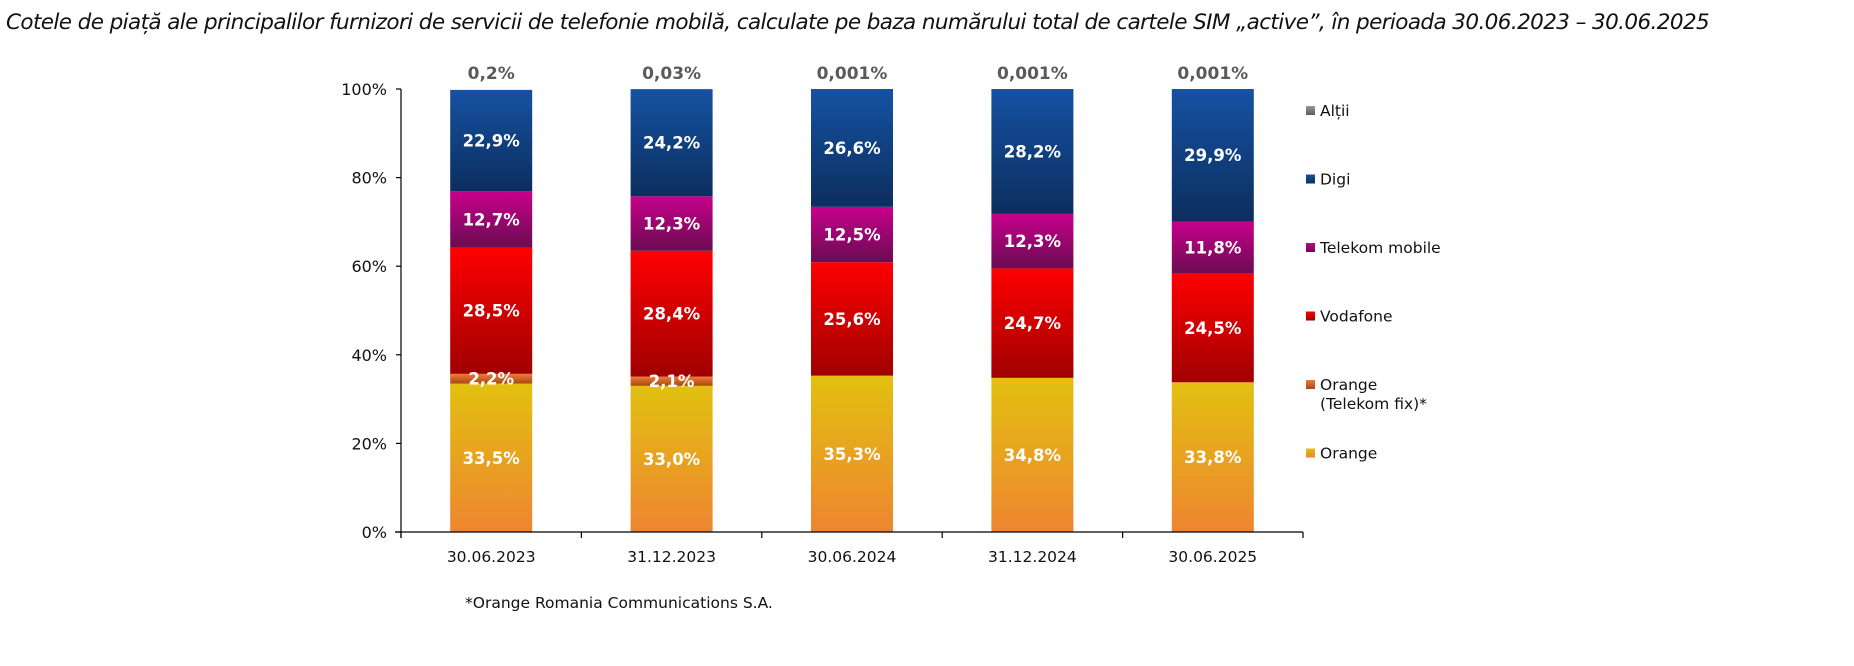 The height and width of the screenshot is (666, 1854). I want to click on y-tick-label: 0%, so click(374, 532).